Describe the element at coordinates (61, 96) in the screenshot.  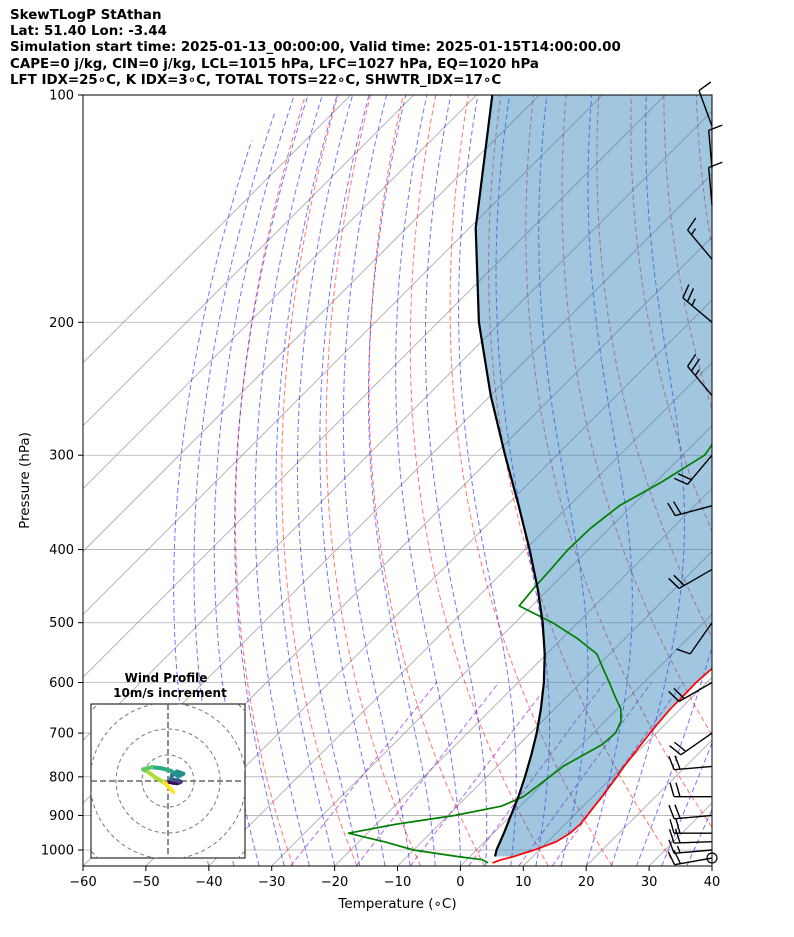
I see `y-tick-label: 100` at that location.